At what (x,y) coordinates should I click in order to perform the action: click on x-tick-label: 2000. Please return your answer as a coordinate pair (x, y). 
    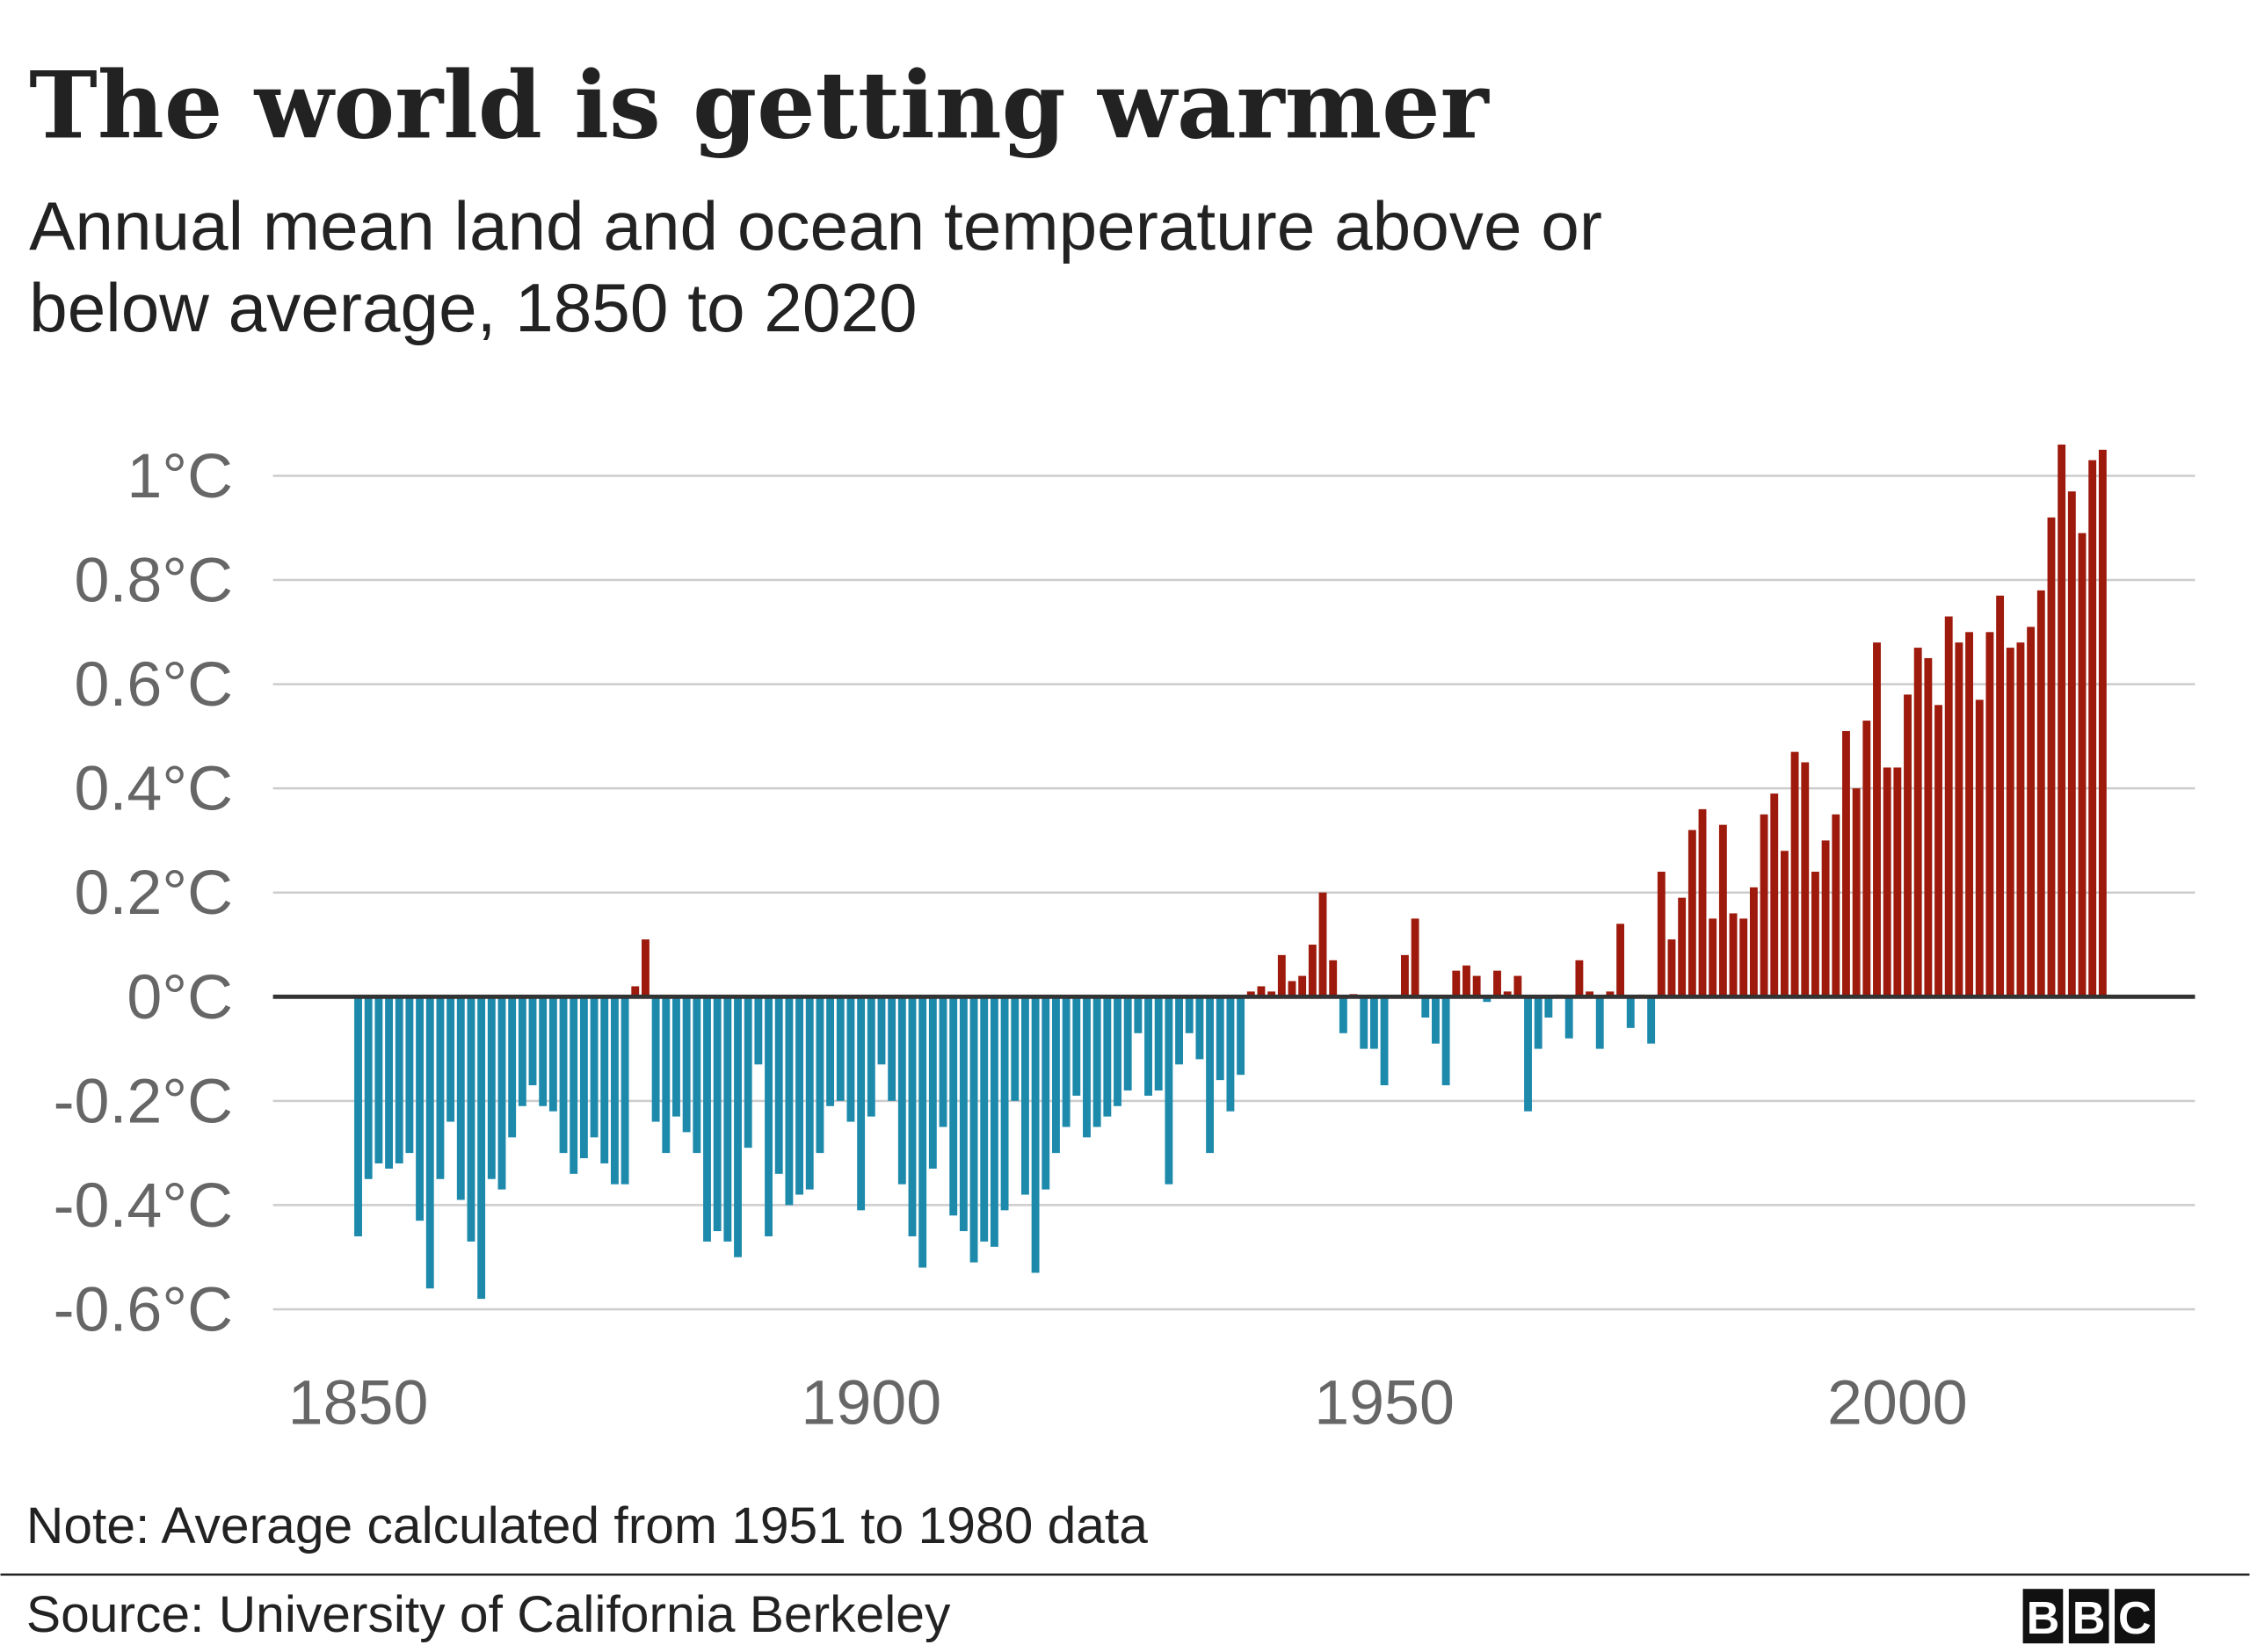
    Looking at the image, I should click on (1897, 1403).